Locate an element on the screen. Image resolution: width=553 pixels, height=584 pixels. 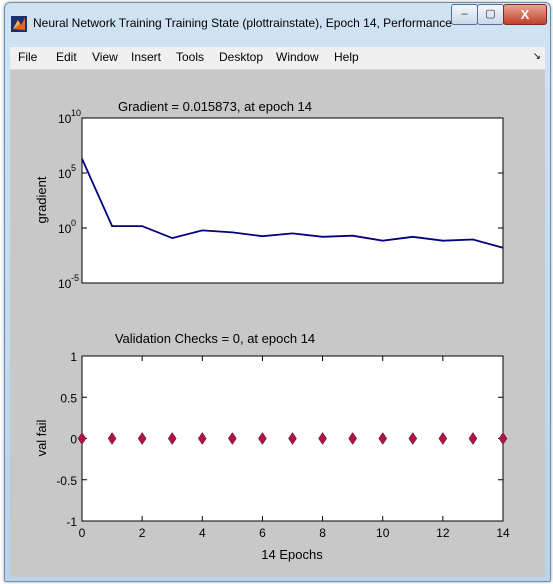
maximize-icon: ▢ is located at coordinates (490, 14).